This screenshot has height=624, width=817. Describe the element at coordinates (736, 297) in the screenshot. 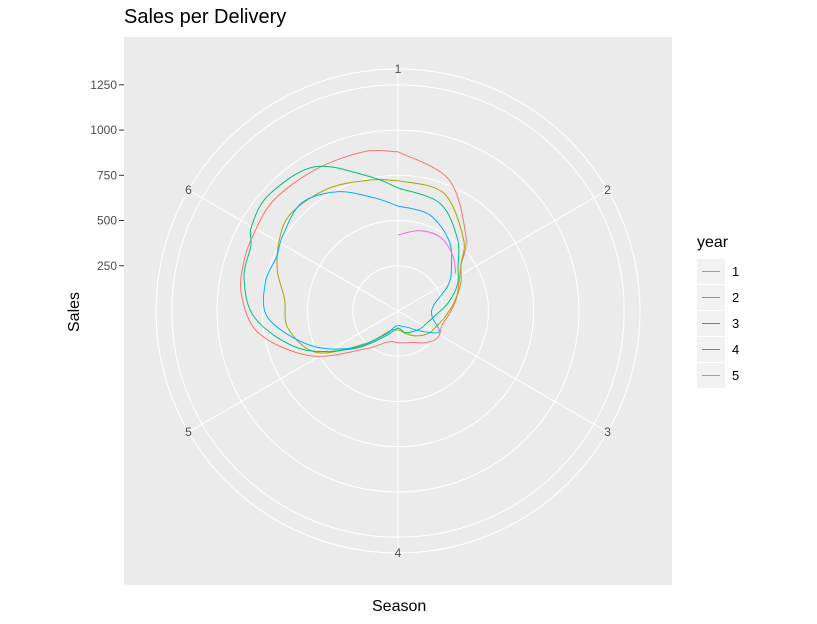

I see `legend-label: 2` at that location.